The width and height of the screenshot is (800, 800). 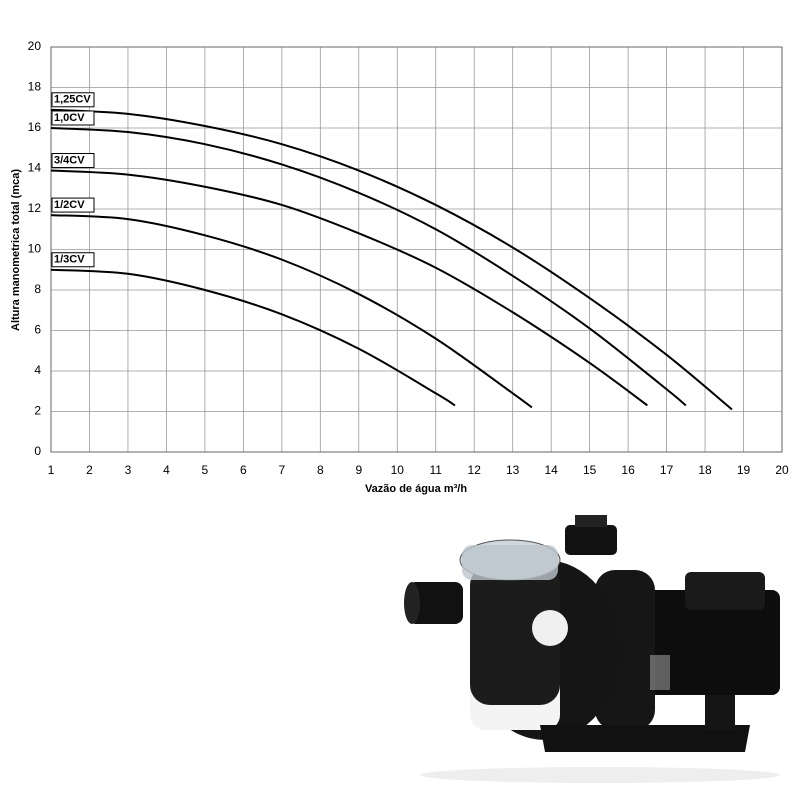 What do you see at coordinates (782, 470) in the screenshot?
I see `x-tick-label: 20` at bounding box center [782, 470].